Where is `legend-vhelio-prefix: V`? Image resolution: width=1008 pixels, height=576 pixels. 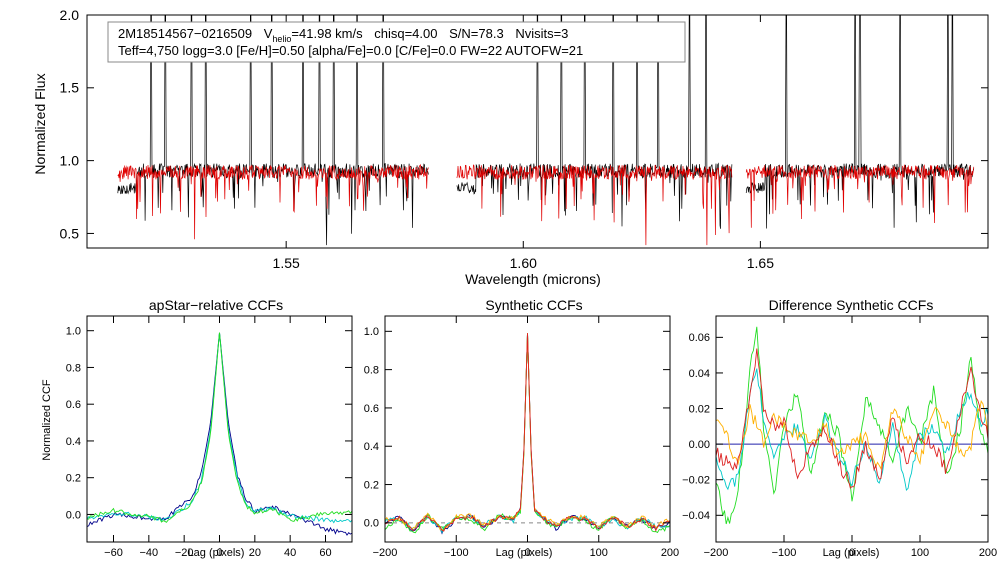
legend-vhelio-prefix: V is located at coordinates (268, 33).